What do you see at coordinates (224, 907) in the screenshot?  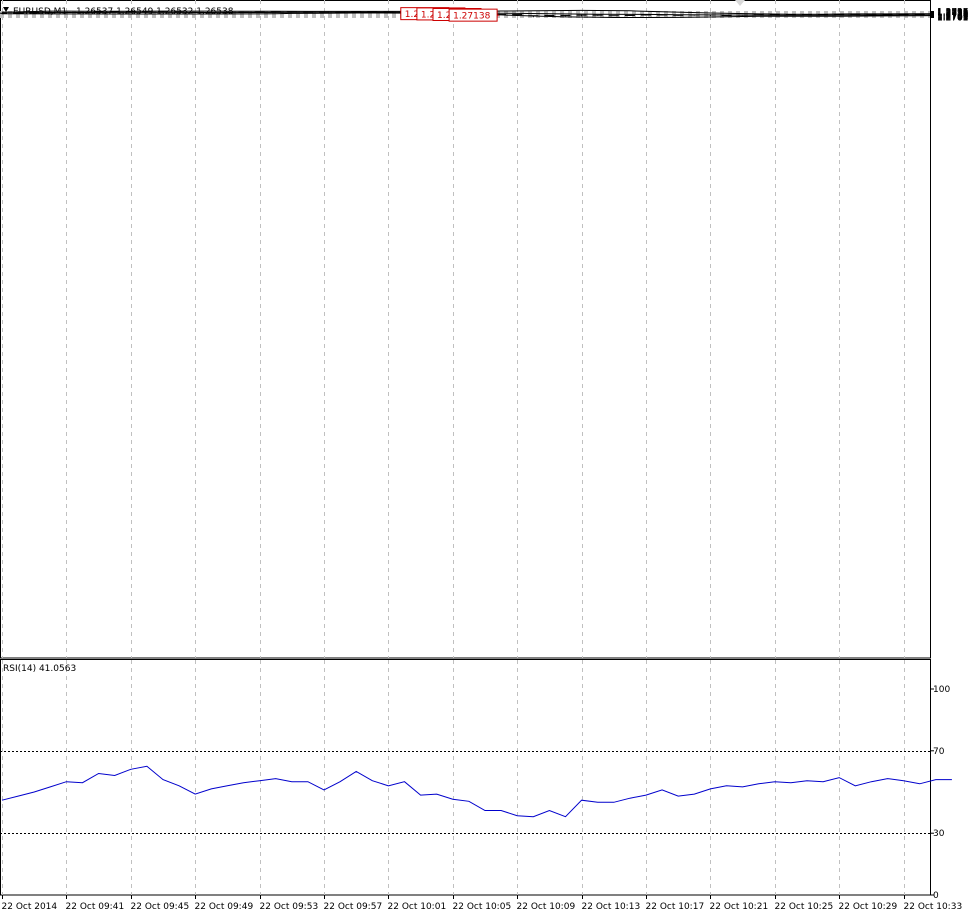 I see `time-tick-label: 22 Oct 09:49` at bounding box center [224, 907].